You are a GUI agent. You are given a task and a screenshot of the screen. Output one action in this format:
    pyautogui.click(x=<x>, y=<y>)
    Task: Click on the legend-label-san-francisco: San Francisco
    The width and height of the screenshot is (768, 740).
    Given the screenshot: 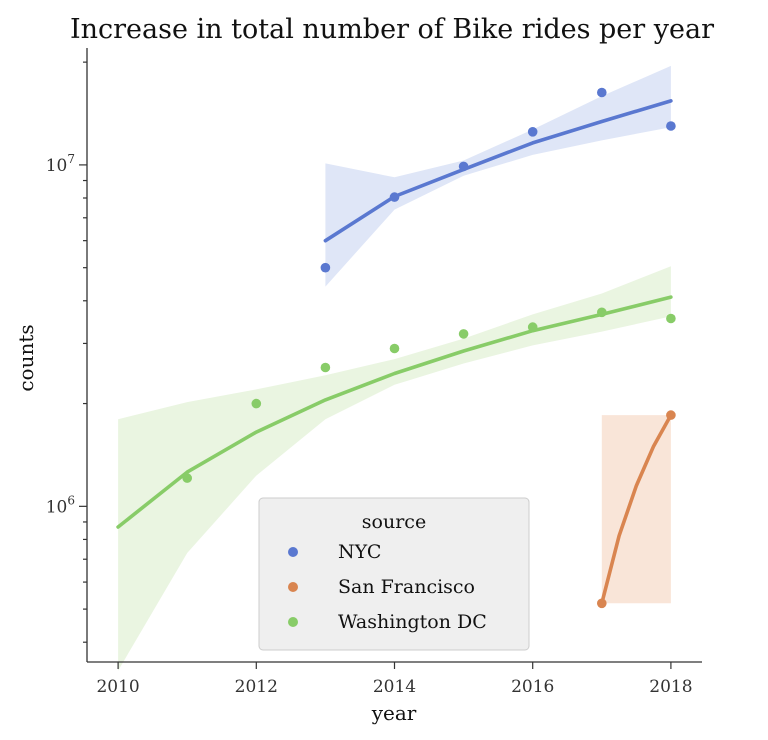 What is the action you would take?
    pyautogui.click(x=406, y=587)
    